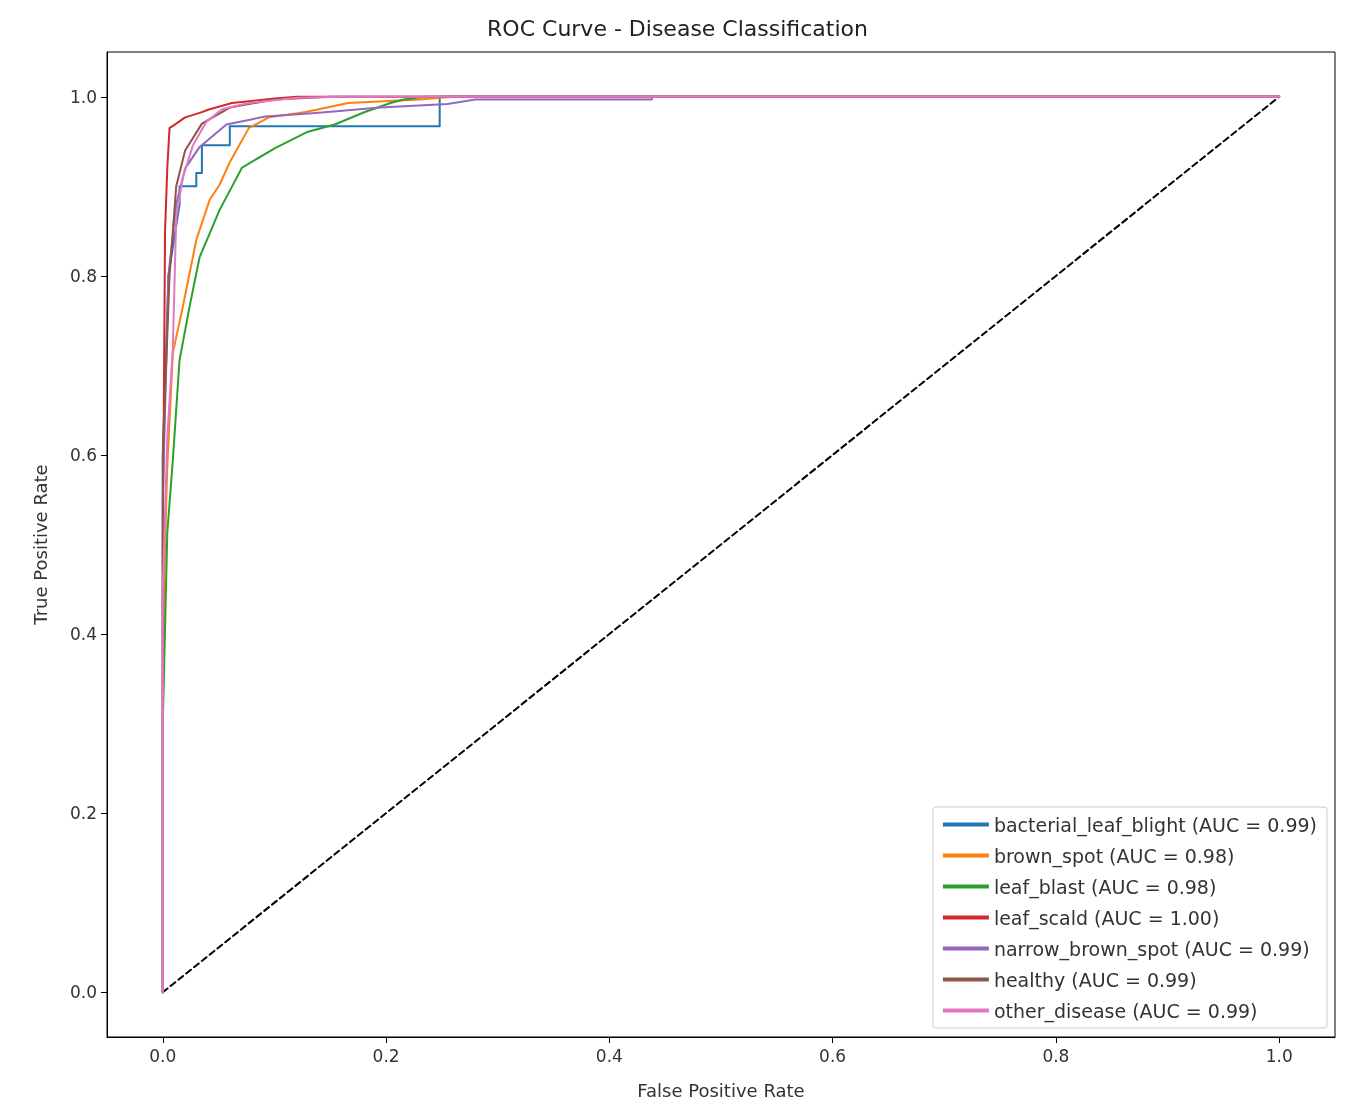 This screenshot has width=1355, height=1106. What do you see at coordinates (833, 1055) in the screenshot?
I see `x-tick-label: 0.6` at bounding box center [833, 1055].